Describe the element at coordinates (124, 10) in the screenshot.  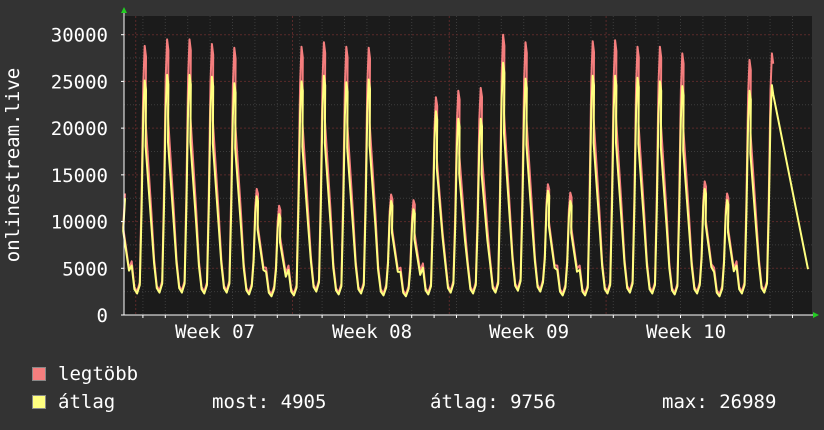
I see `y-axis-arrow-icon` at that location.